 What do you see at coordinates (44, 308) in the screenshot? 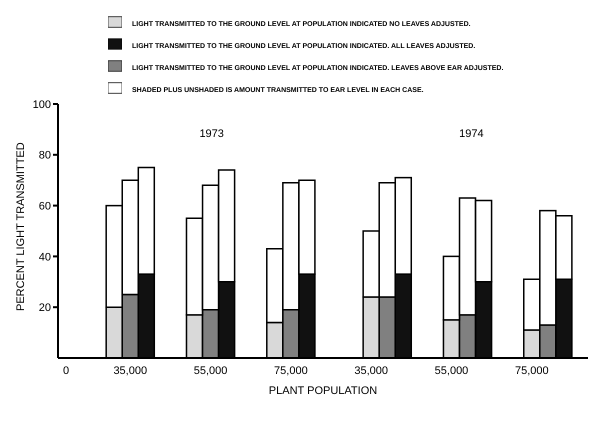
I see `y-tick-label: 20` at bounding box center [44, 308].